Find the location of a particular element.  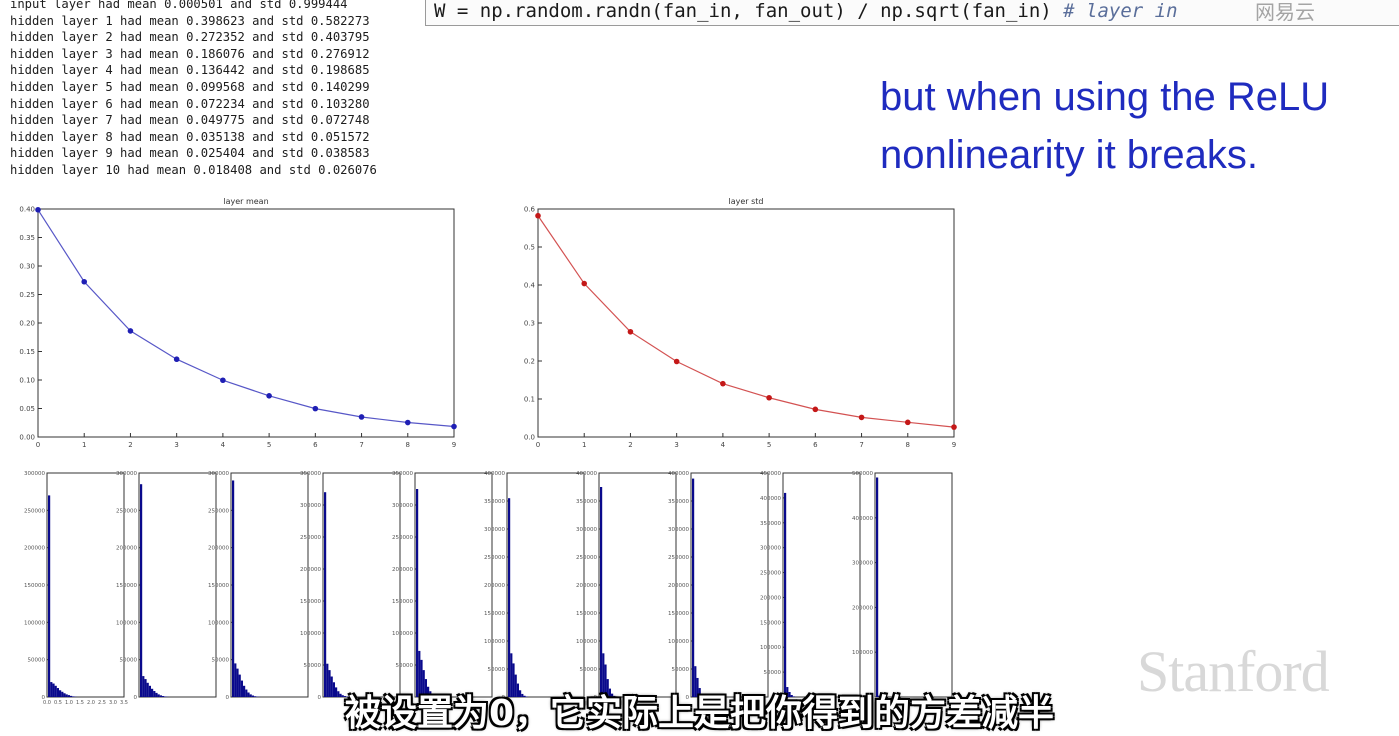

layer-mean-title: layer mean is located at coordinates (245, 201).